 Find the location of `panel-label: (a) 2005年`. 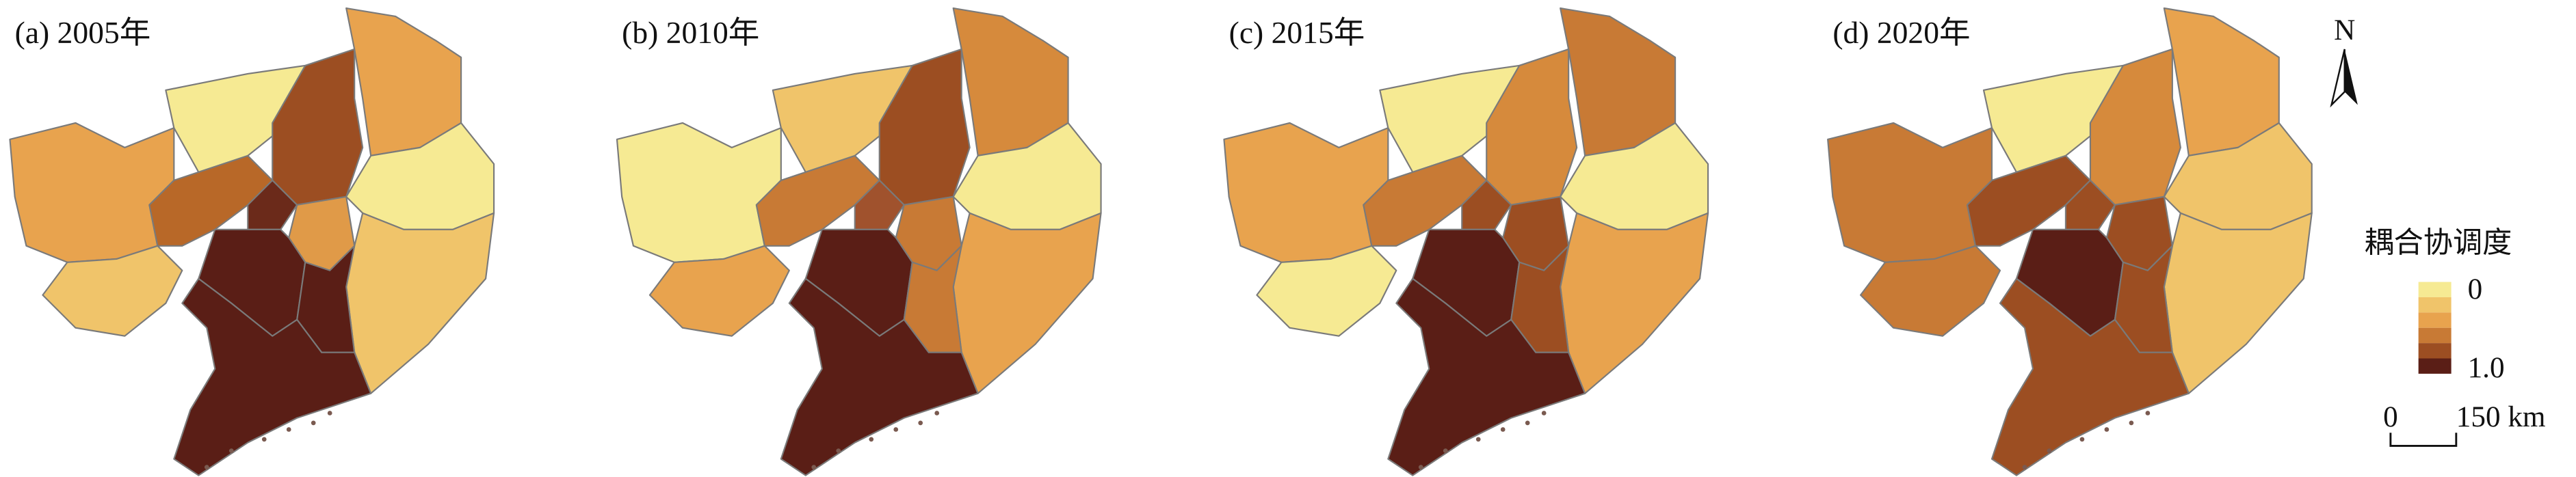

panel-label: (a) 2005年 is located at coordinates (83, 32).